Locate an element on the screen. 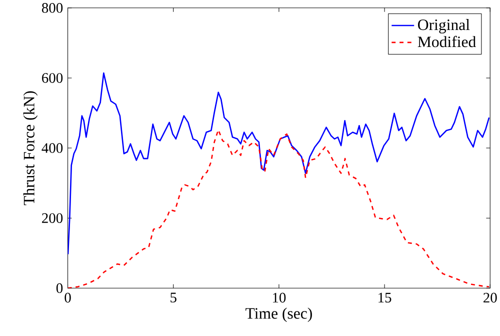 This screenshot has width=500, height=336. x-axis-title: Time (sec) is located at coordinates (279, 315).